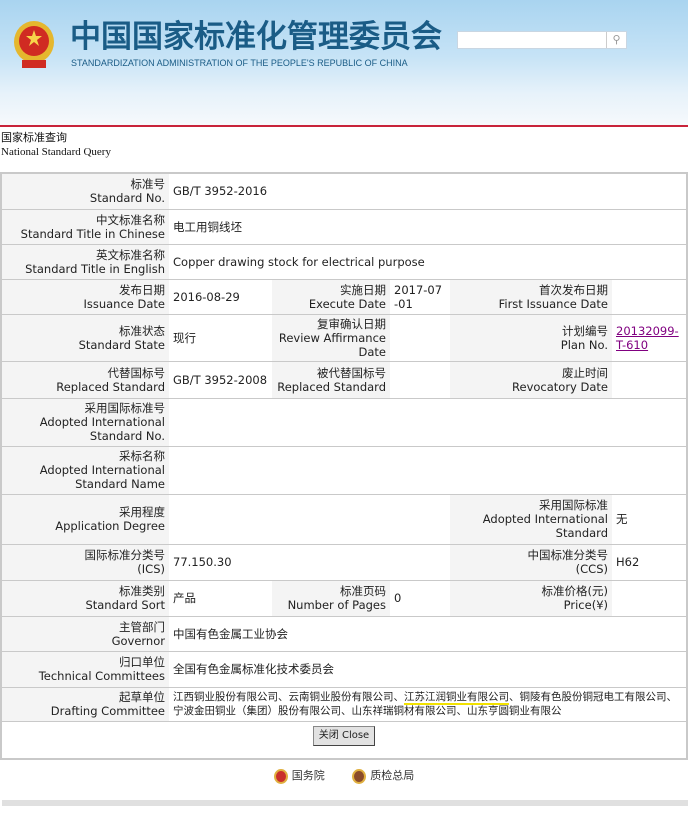  Describe the element at coordinates (344, 778) in the screenshot. I see `footer: 国务院 质检总局` at that location.